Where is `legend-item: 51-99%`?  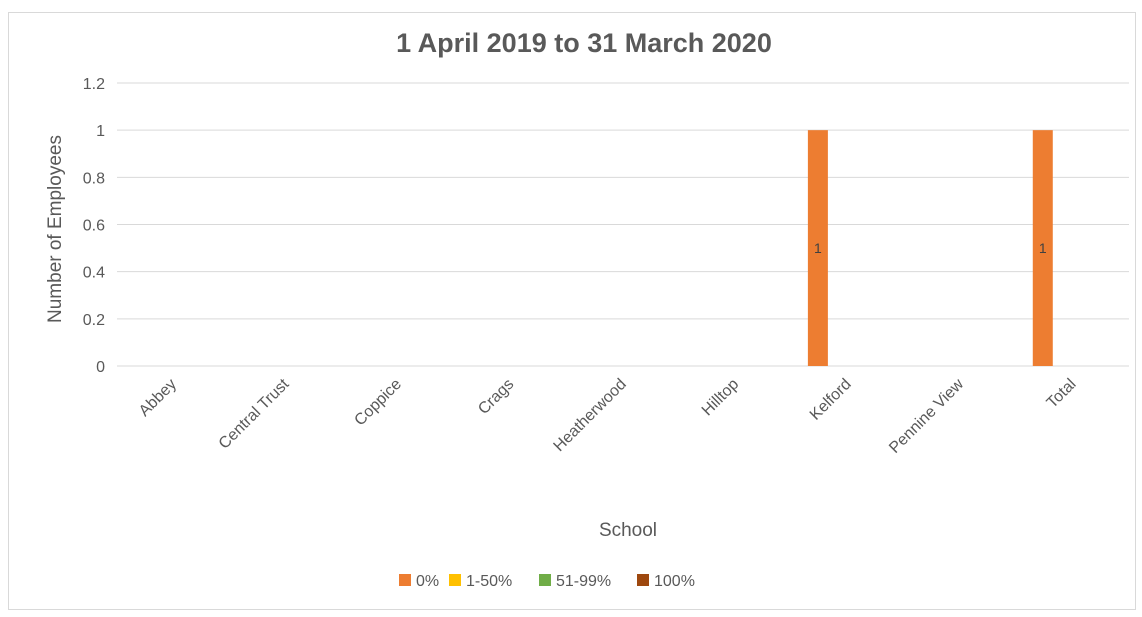
legend-item: 51-99% is located at coordinates (575, 581).